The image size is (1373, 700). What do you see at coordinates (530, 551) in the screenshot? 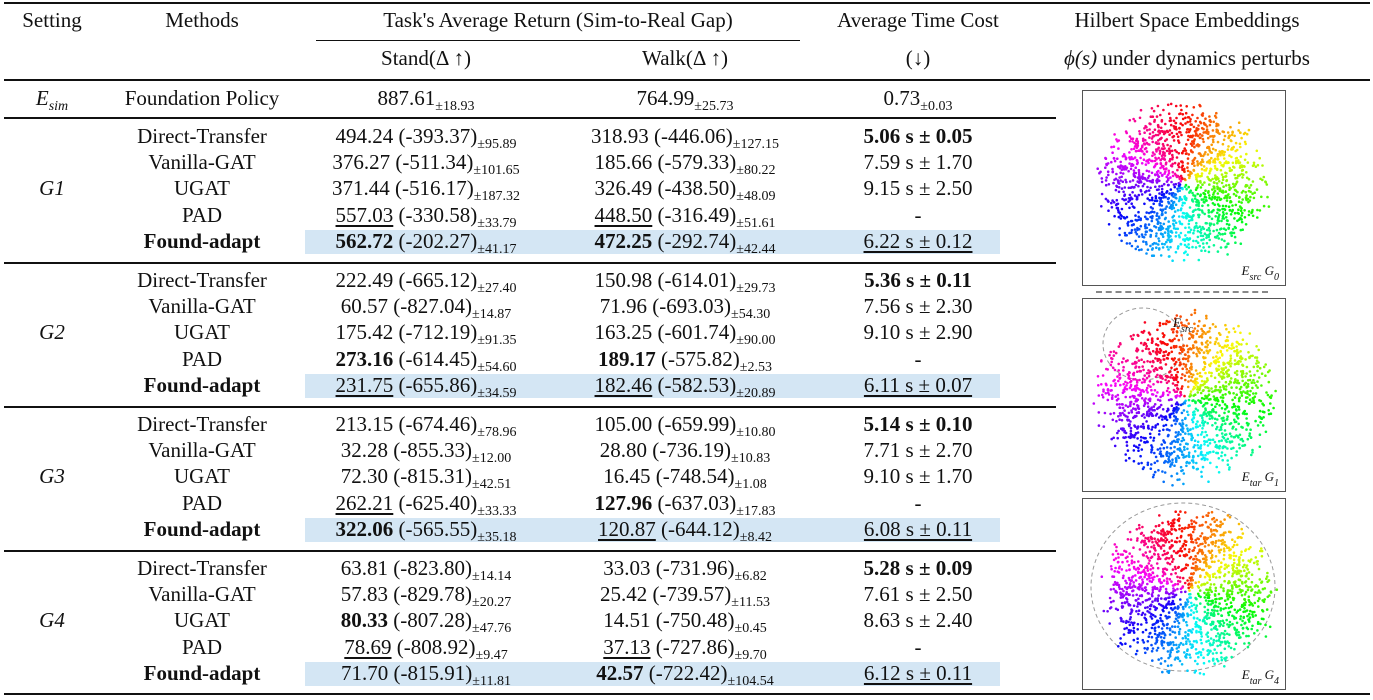
I see `g3-bottom-rule` at bounding box center [530, 551].